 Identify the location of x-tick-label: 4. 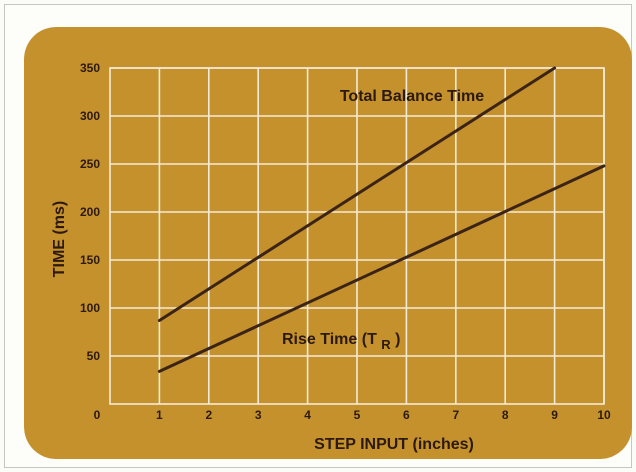
(307, 415).